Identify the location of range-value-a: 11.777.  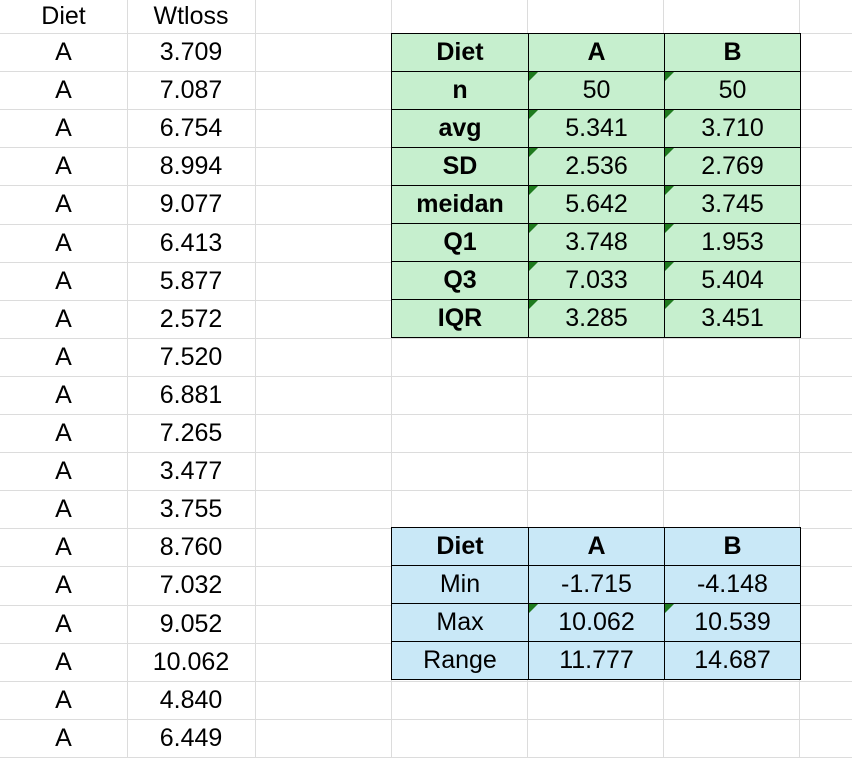
(596, 660).